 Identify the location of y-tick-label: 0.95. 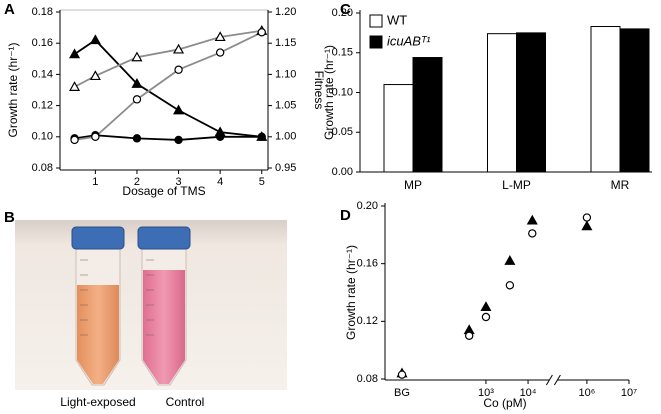
(285, 168).